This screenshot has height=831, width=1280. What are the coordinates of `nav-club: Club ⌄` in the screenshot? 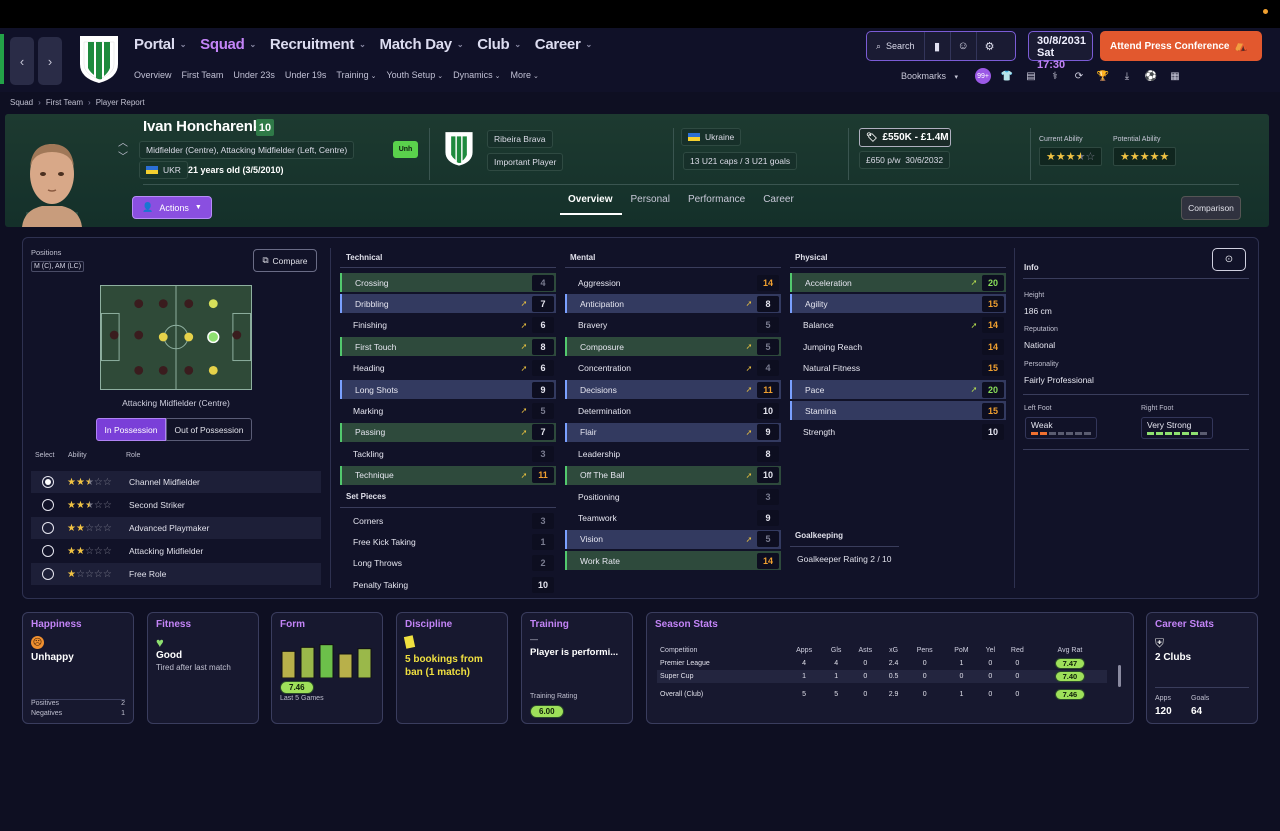 It's located at (499, 44).